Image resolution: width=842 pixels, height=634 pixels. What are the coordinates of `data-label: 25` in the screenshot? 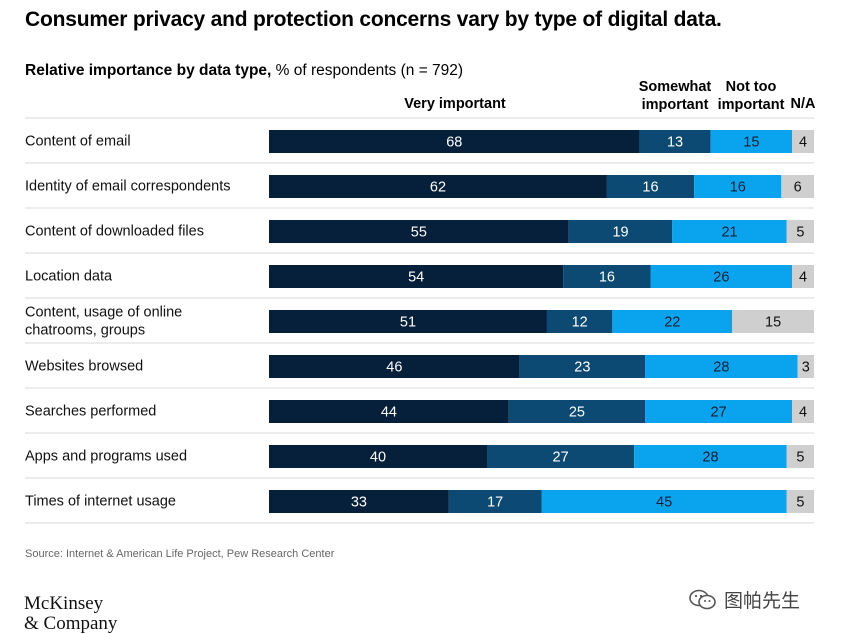 It's located at (577, 413).